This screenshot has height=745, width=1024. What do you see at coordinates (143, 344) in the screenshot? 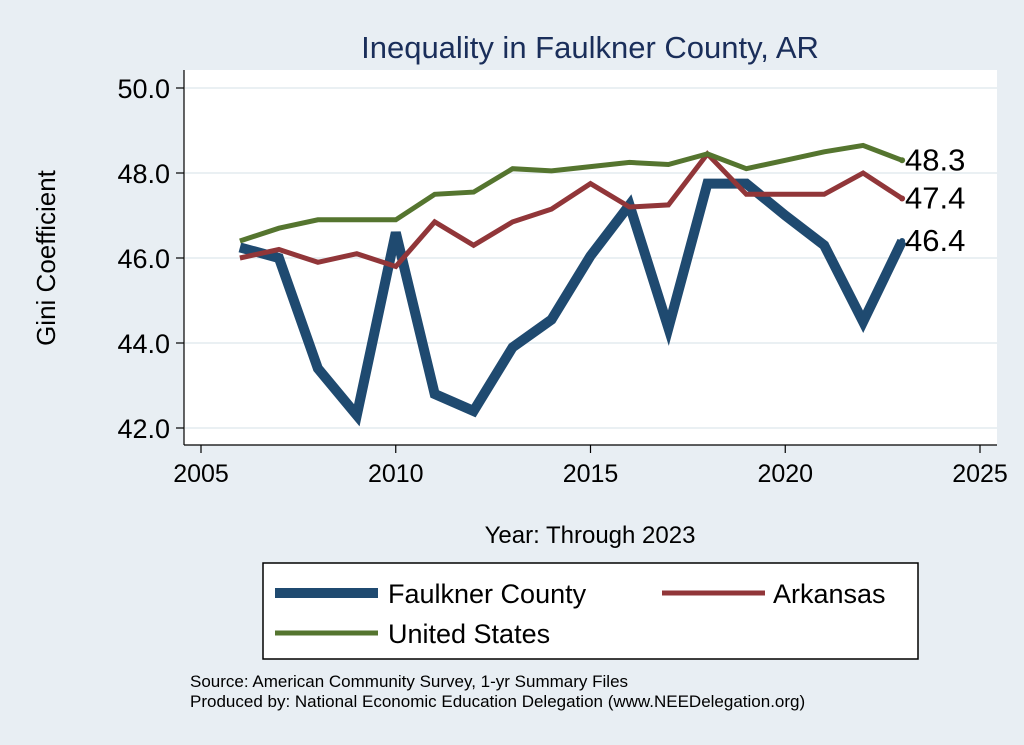
I see `y-tick-label: 44.0` at bounding box center [143, 344].